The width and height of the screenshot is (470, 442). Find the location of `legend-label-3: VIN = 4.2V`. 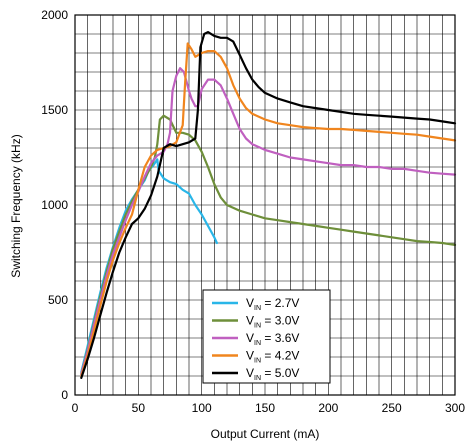

legend-label-3: VIN = 4.2V is located at coordinates (272, 357).